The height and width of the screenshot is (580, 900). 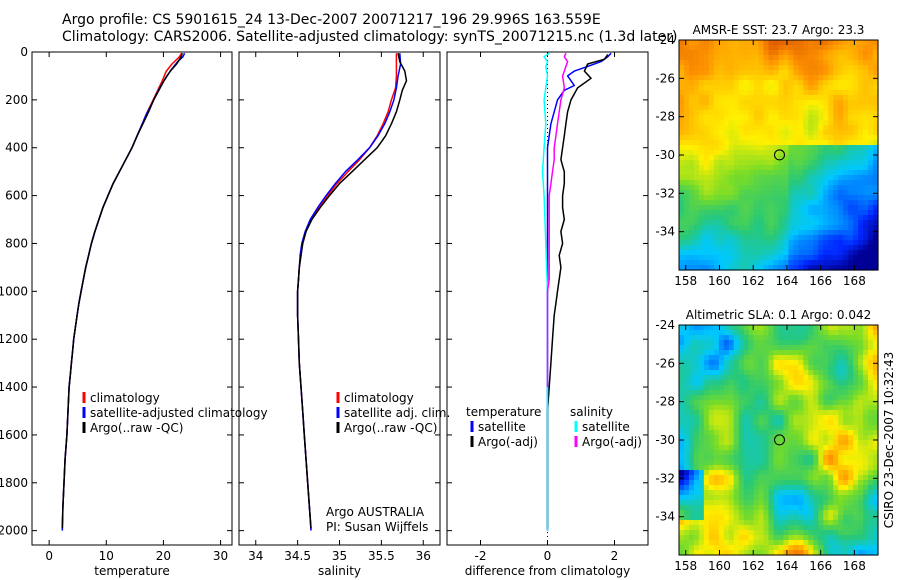 What do you see at coordinates (548, 556) in the screenshot?
I see `x-tick-label: 0` at bounding box center [548, 556].